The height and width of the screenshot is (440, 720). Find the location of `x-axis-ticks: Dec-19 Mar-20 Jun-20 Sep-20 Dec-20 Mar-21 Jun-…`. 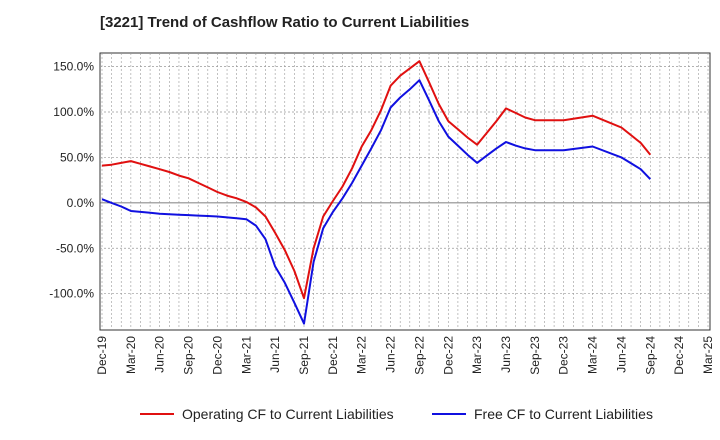

x-axis-ticks: Dec-19 Mar-20 Jun-20 Sep-20 Dec-20 Mar-21 Jun-… is located at coordinates (405, 355).